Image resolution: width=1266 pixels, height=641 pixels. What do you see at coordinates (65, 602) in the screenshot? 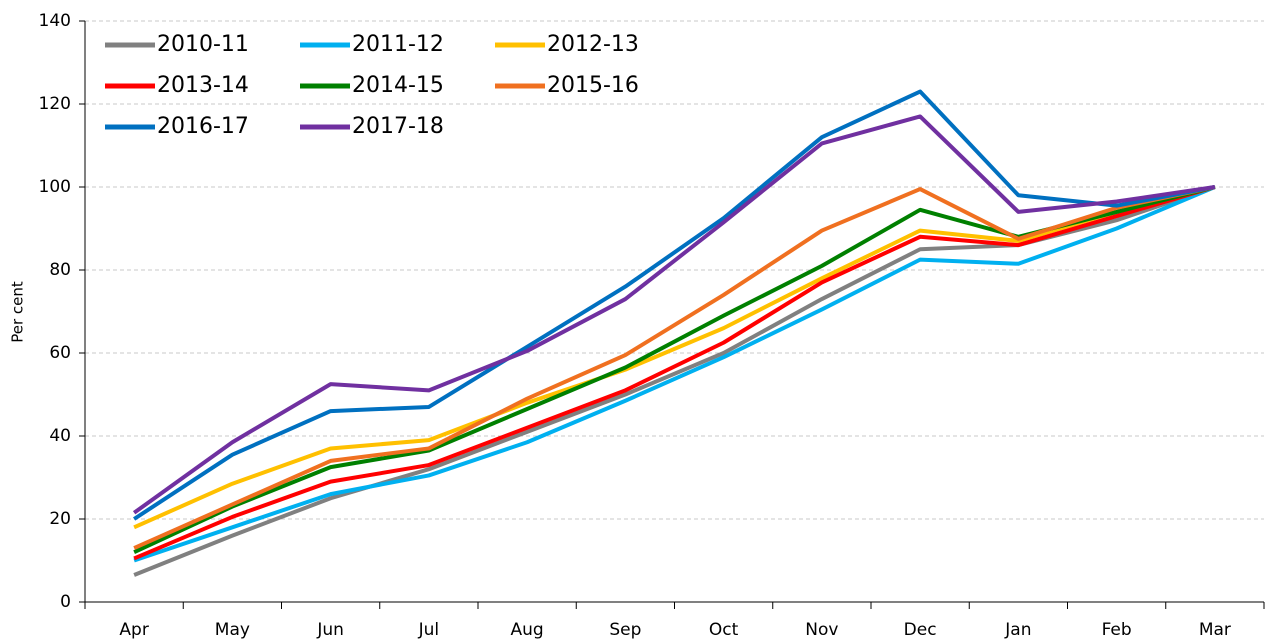
I see `y-tick-label: 0` at bounding box center [65, 602].